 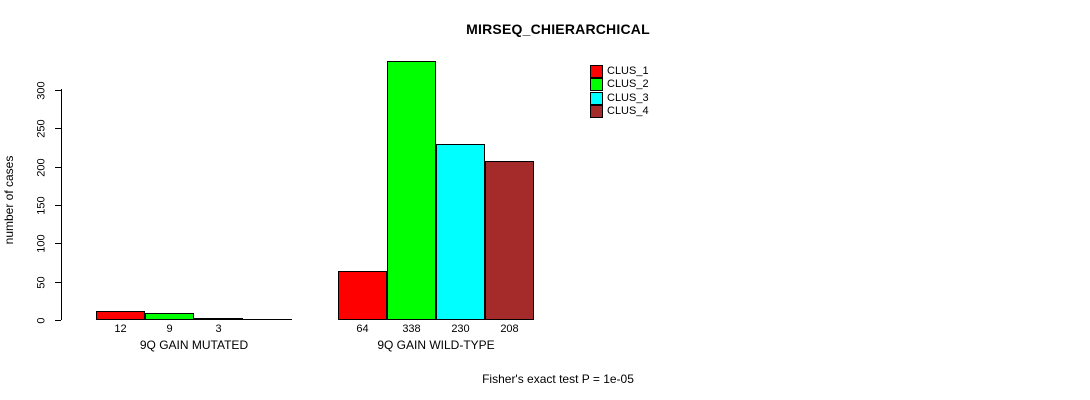 What do you see at coordinates (169, 329) in the screenshot?
I see `bar-value-label: 9` at bounding box center [169, 329].